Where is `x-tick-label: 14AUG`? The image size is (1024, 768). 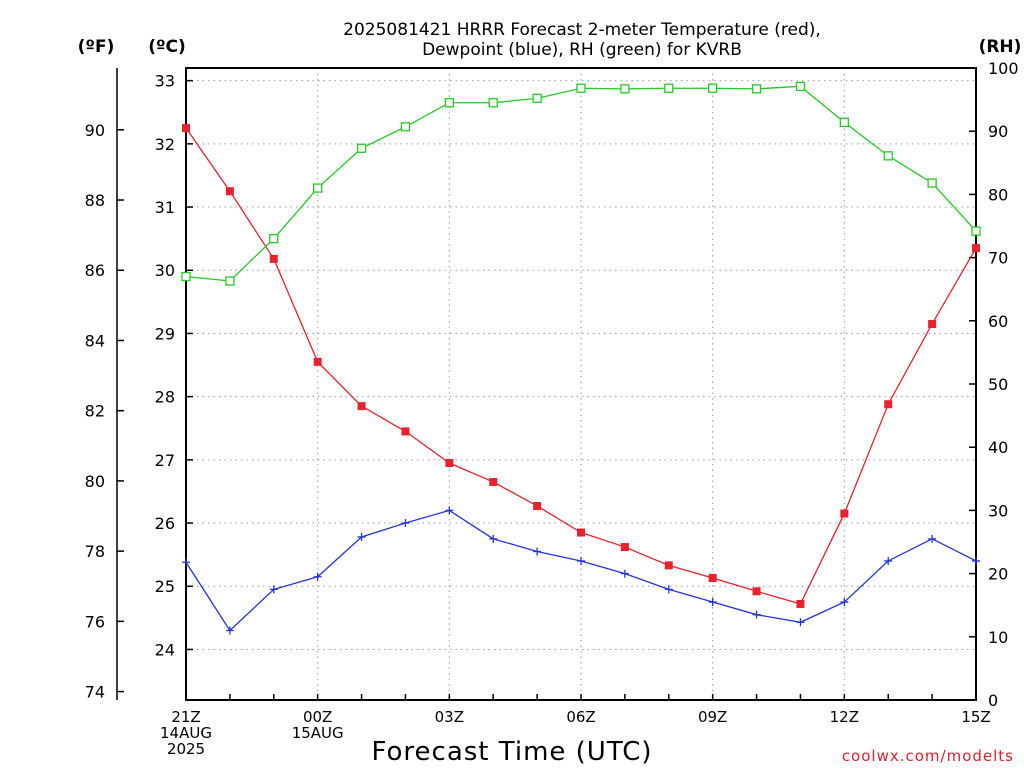 x-tick-label: 14AUG is located at coordinates (186, 733).